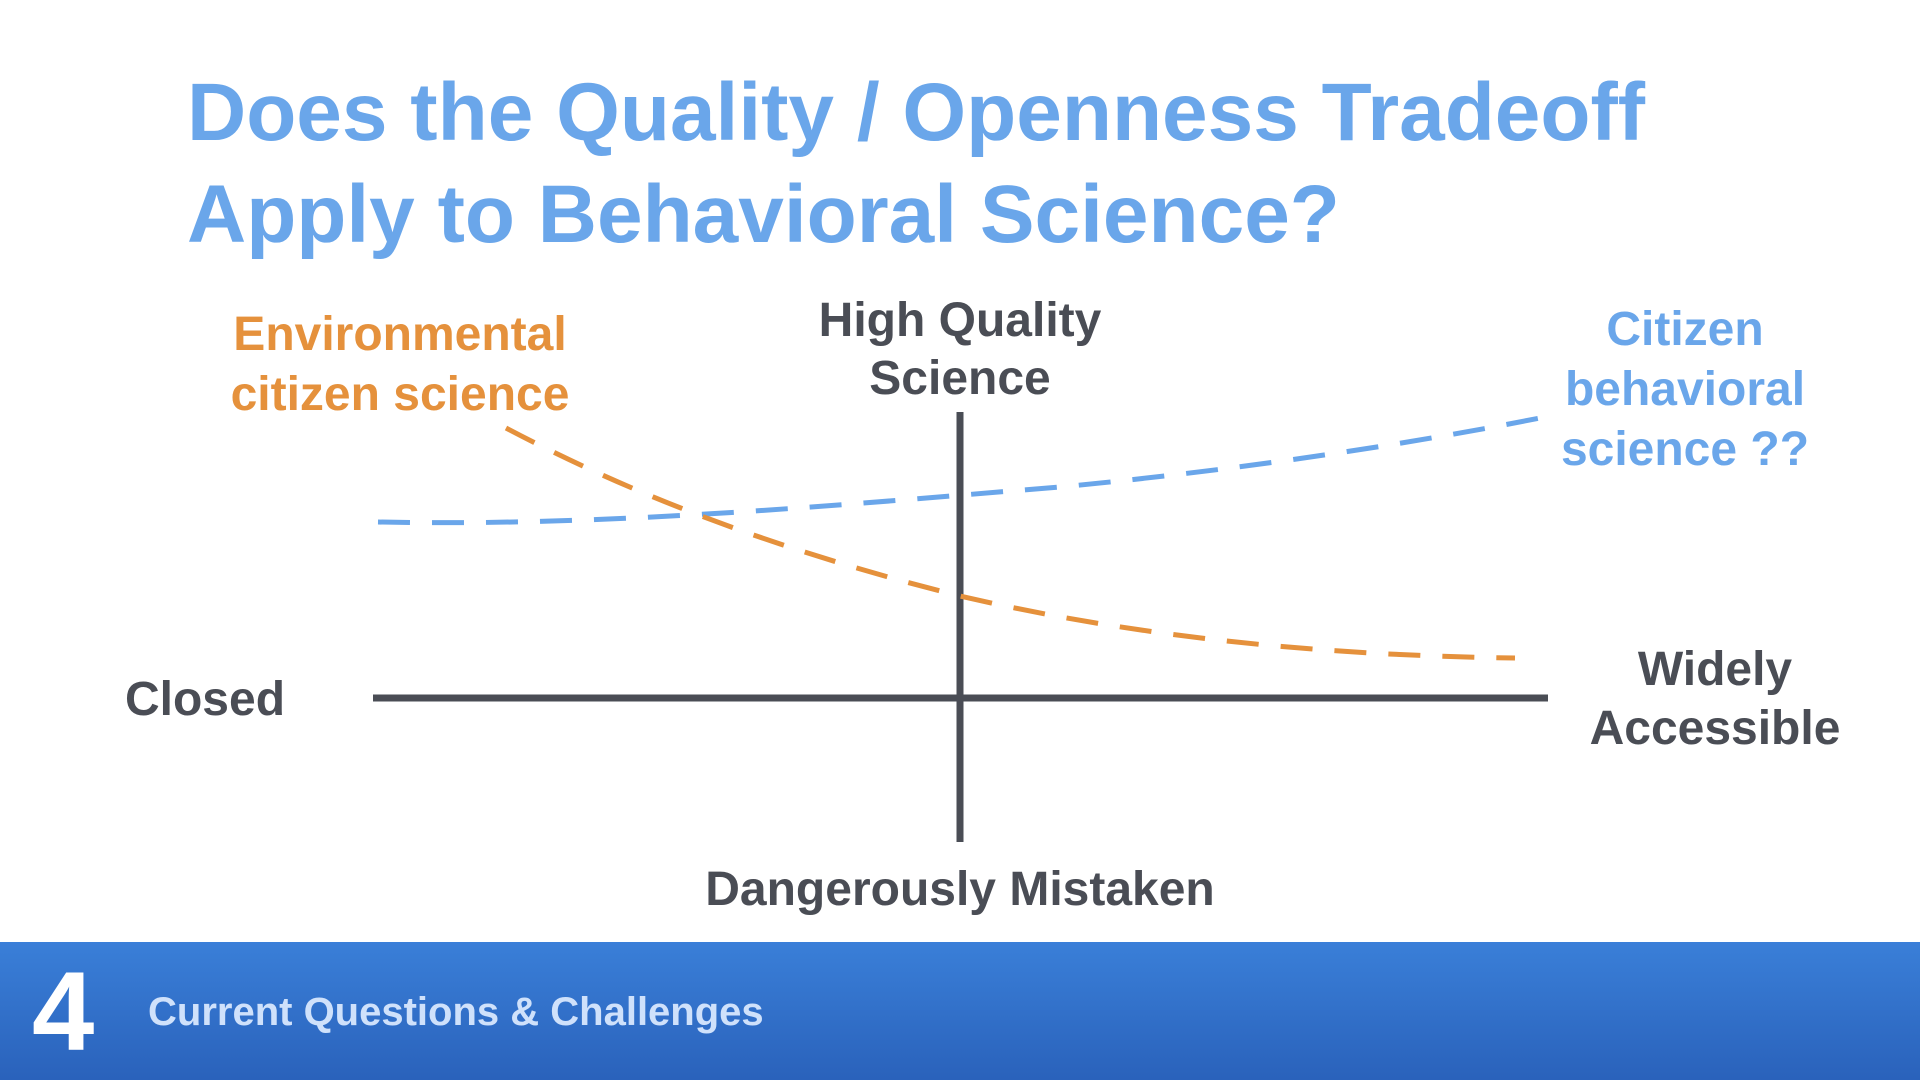 This screenshot has width=1920, height=1082. What do you see at coordinates (1010, 543) in the screenshot?
I see `environmental-science-curve` at bounding box center [1010, 543].